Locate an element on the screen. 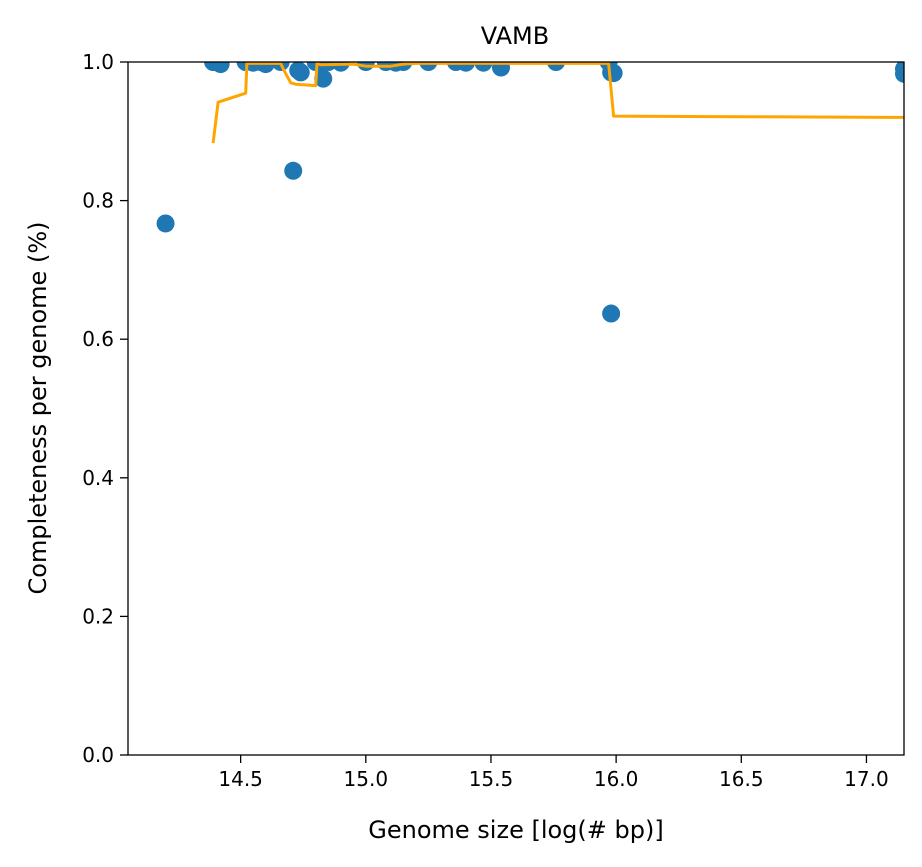 This screenshot has width=922, height=867. trend-line is located at coordinates (557, 103).